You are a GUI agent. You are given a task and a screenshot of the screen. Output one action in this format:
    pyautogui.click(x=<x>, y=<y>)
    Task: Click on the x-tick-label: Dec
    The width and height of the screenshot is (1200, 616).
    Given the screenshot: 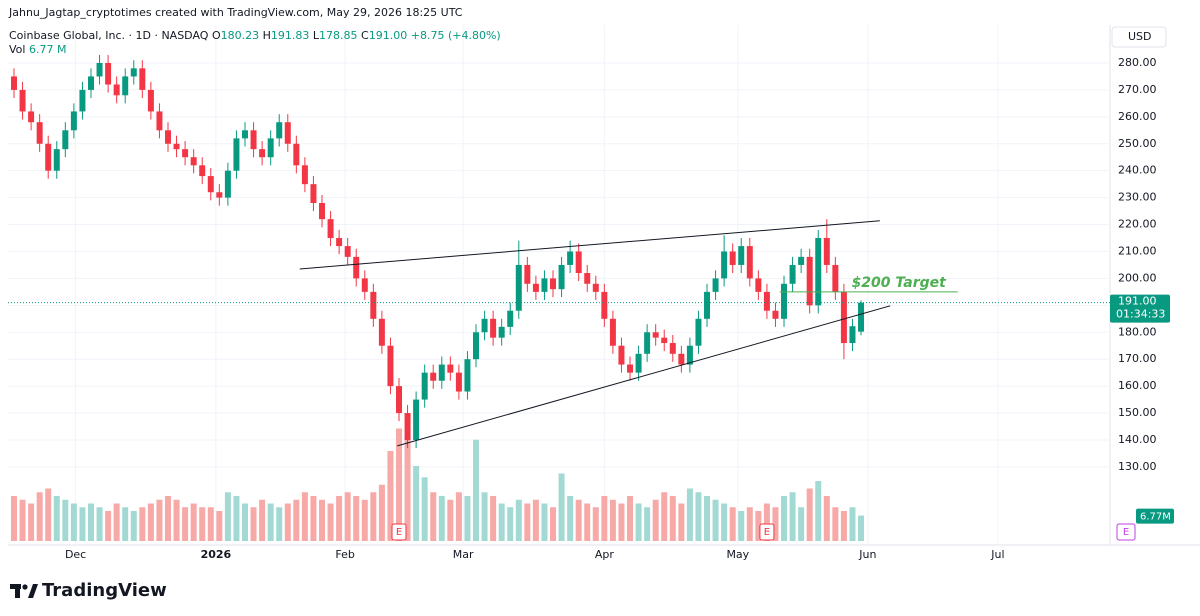 What is the action you would take?
    pyautogui.click(x=75, y=554)
    